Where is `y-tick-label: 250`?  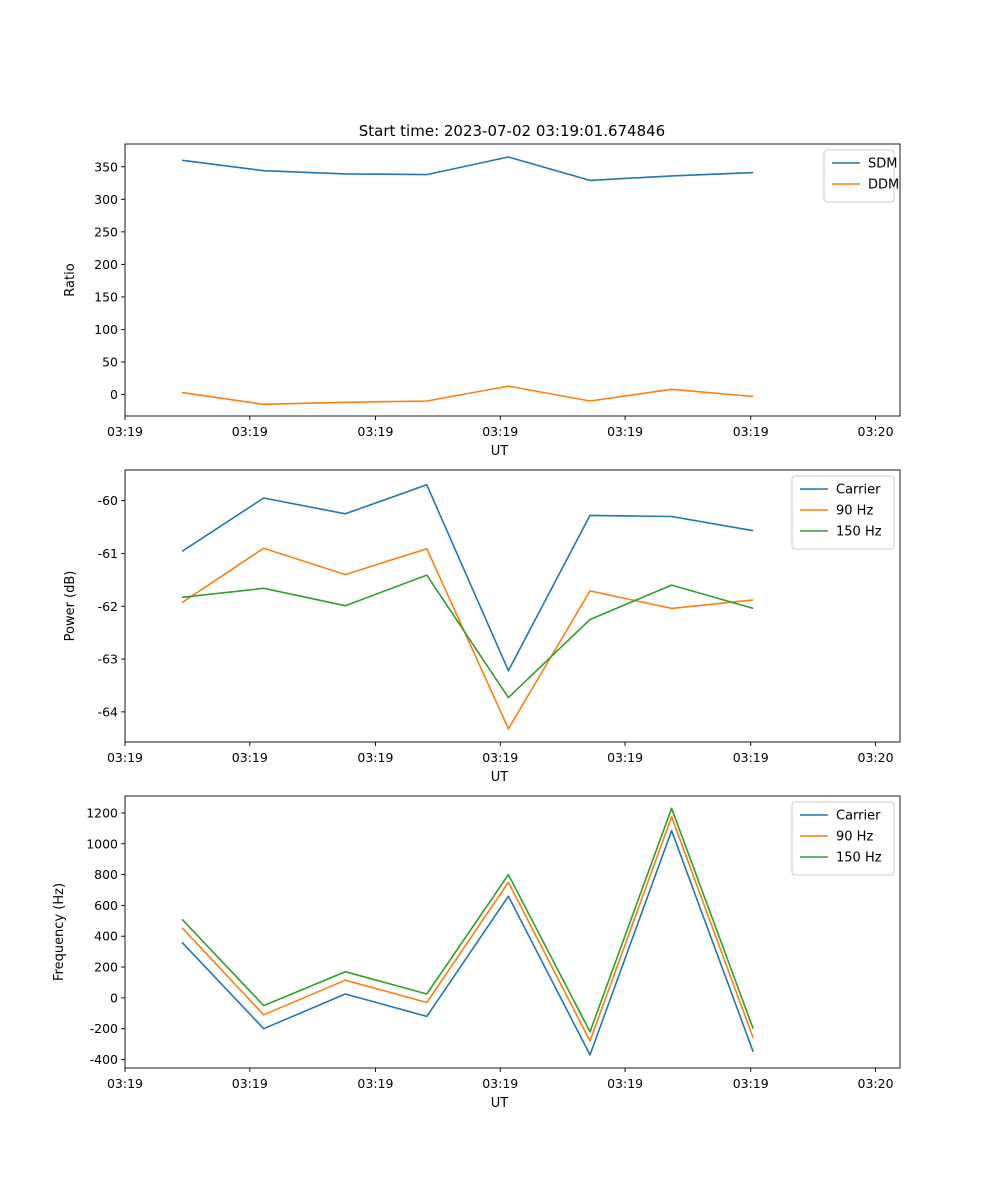
y-tick-label: 250 is located at coordinates (106, 231).